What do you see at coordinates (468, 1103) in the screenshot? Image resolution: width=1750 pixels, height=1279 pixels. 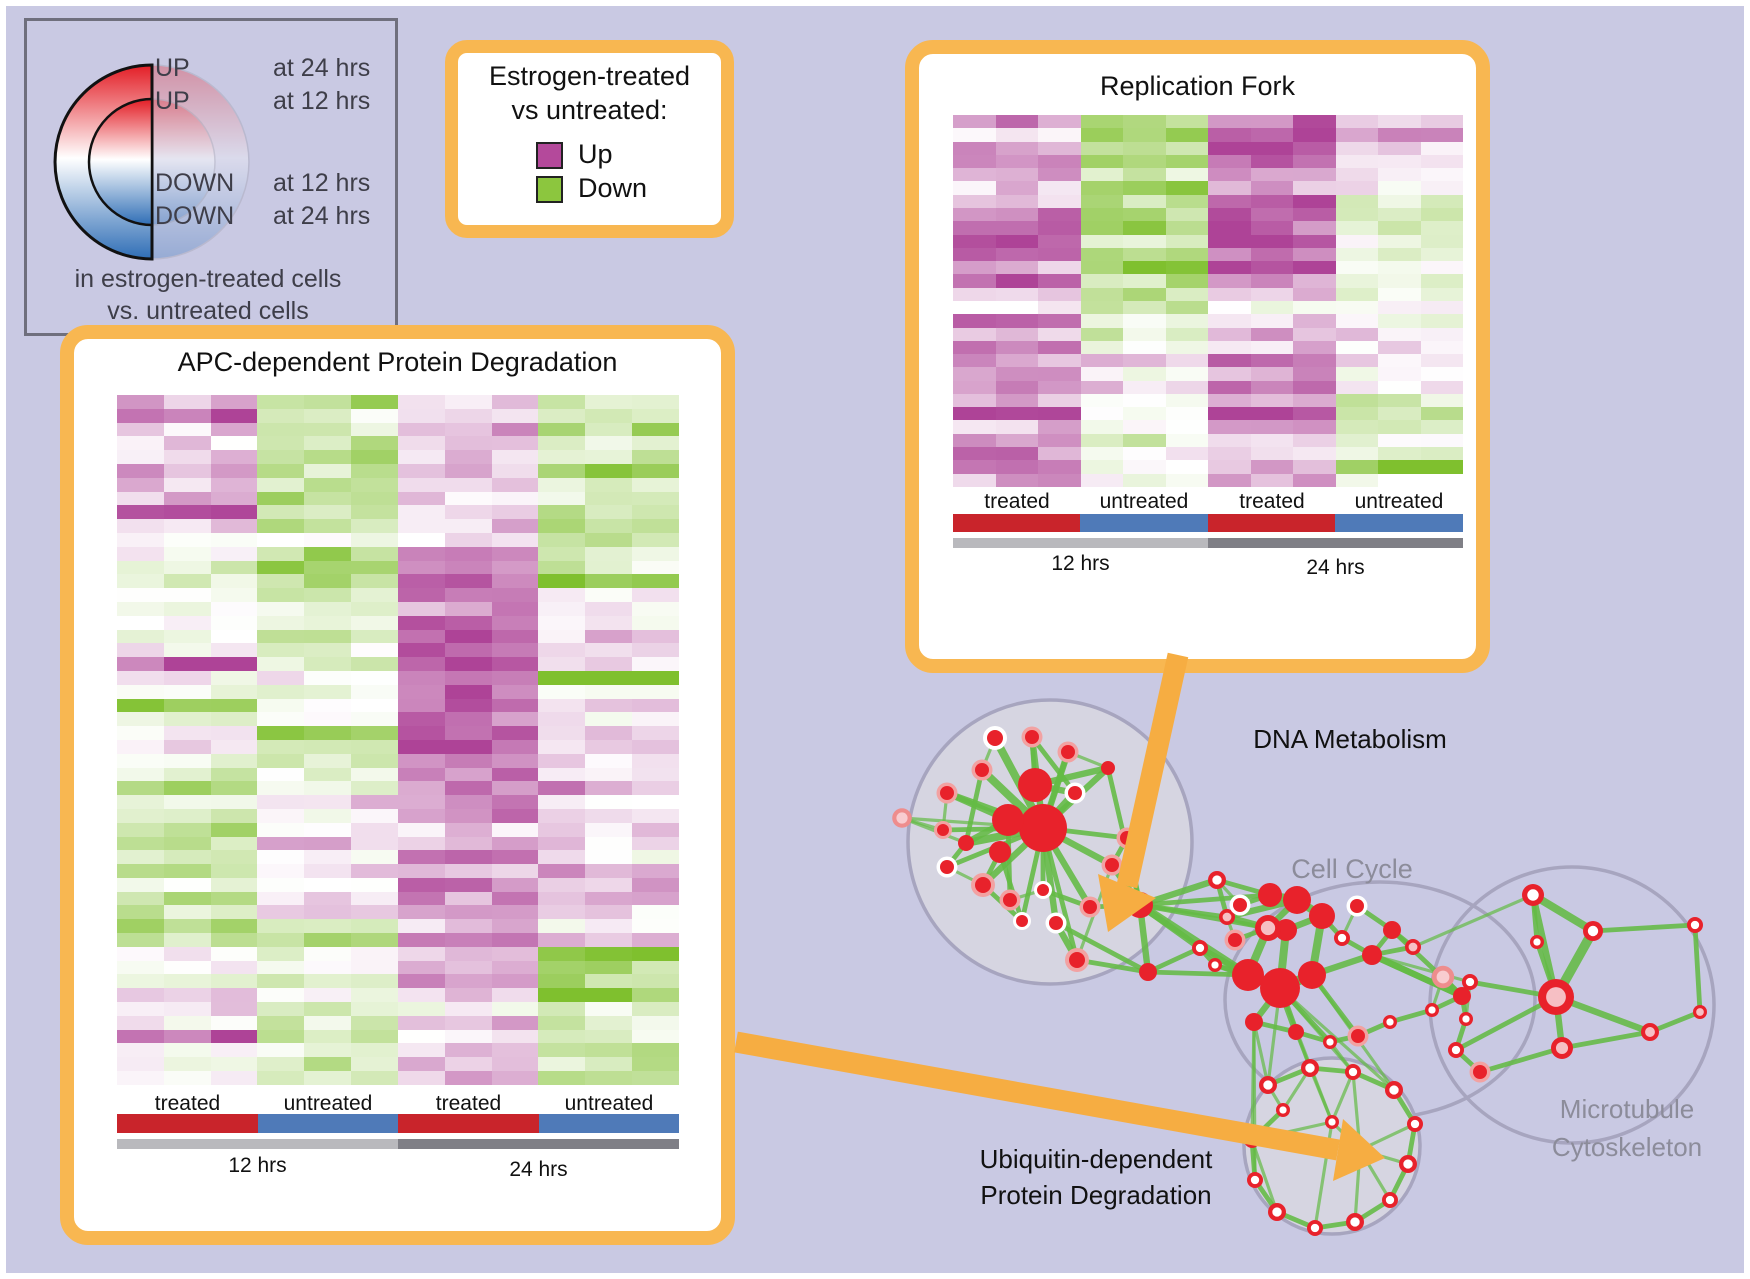 I see `apc-group-label-treated-24: treated` at bounding box center [468, 1103].